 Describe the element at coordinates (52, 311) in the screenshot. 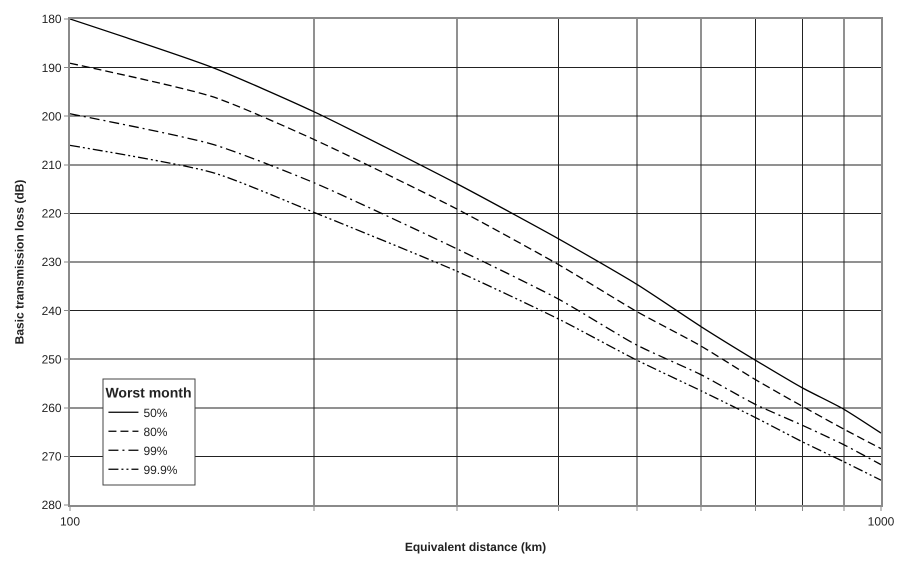

I see `y-tick-label: 240` at that location.